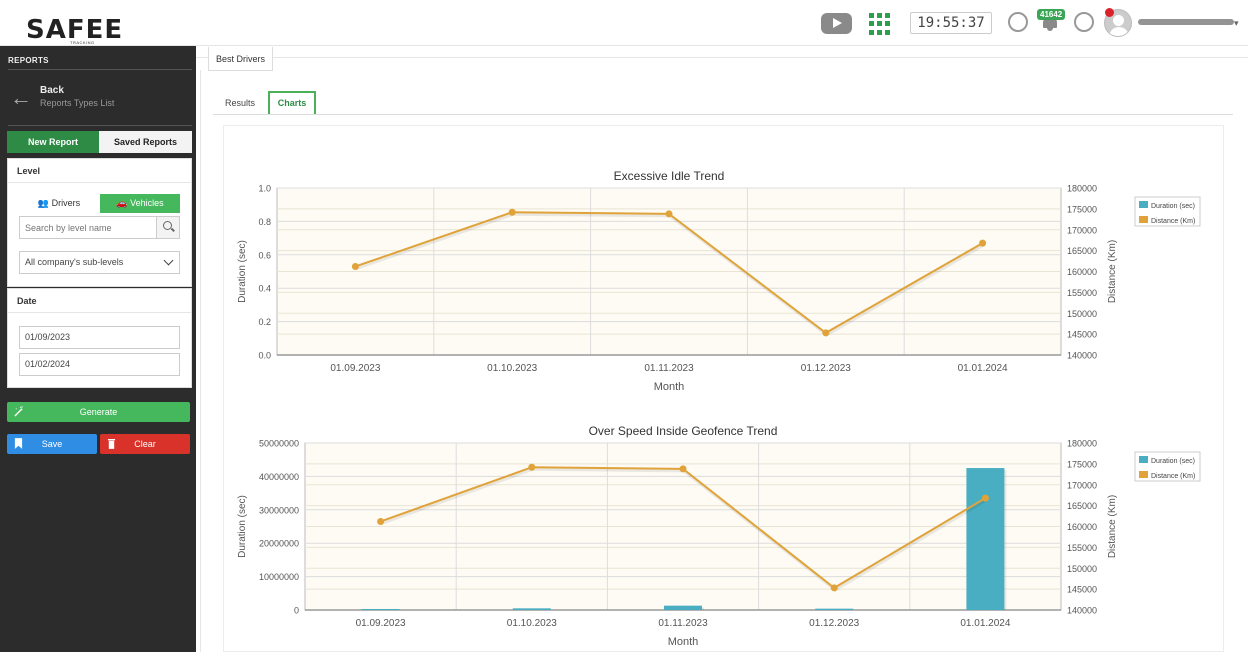 Image resolution: width=1248 pixels, height=652 pixels. What do you see at coordinates (77, 103) in the screenshot?
I see `back-sublabel: Reports Types List` at bounding box center [77, 103].